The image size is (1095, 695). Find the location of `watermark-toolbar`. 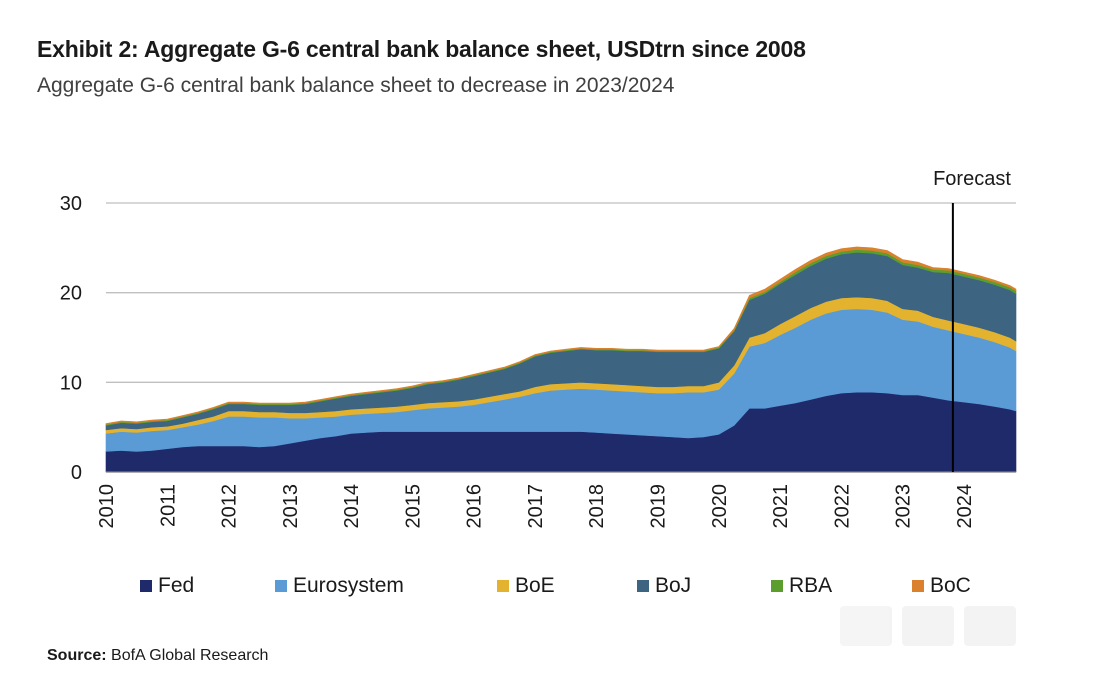

watermark-toolbar is located at coordinates (930, 626).